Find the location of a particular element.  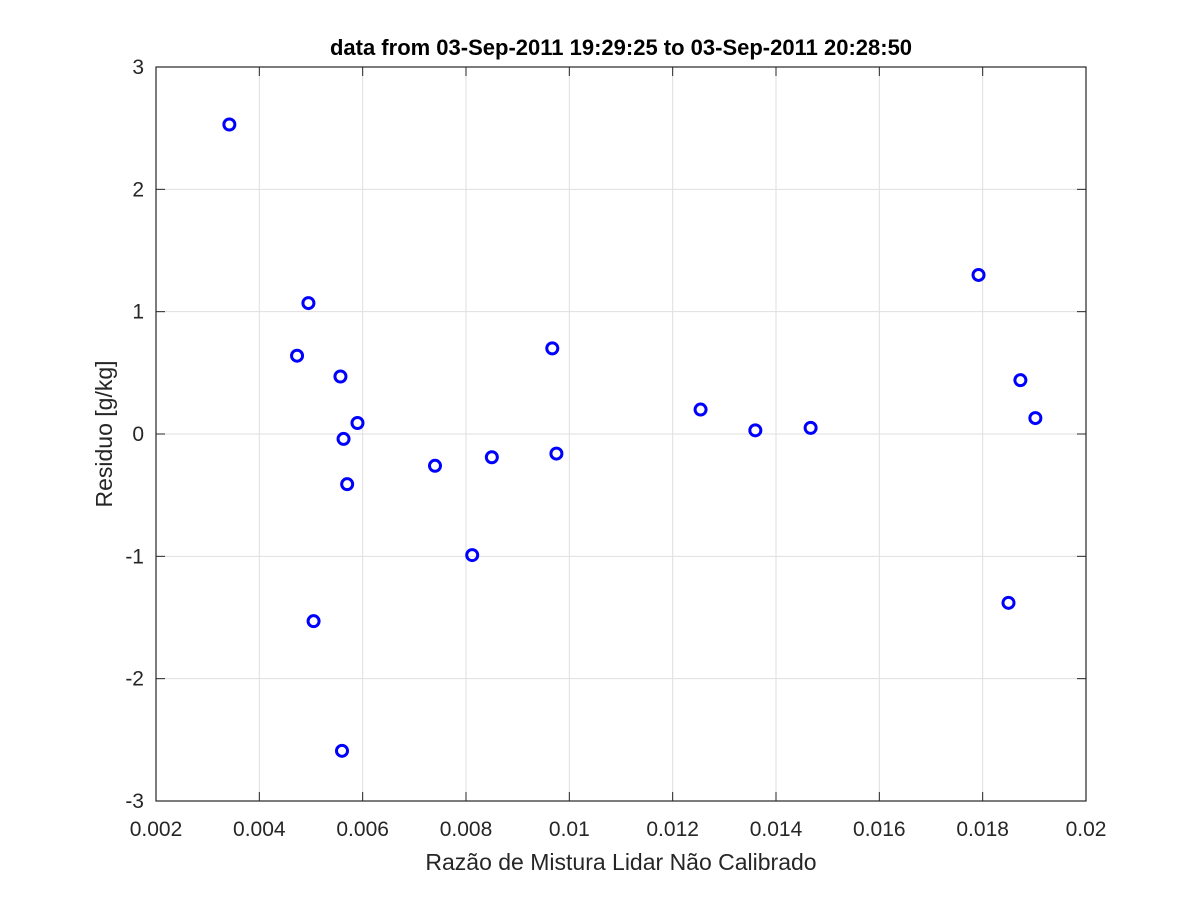

x-tick-label: 0.02 is located at coordinates (1086, 829).